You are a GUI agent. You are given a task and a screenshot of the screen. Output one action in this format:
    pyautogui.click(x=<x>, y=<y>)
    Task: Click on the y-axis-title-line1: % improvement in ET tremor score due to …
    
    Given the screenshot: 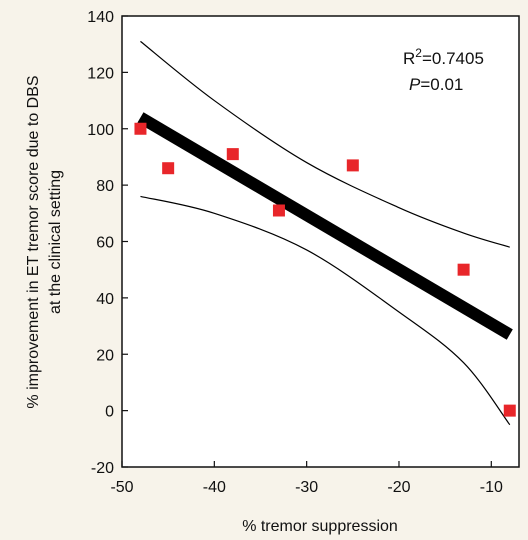 What is the action you would take?
    pyautogui.click(x=33, y=241)
    